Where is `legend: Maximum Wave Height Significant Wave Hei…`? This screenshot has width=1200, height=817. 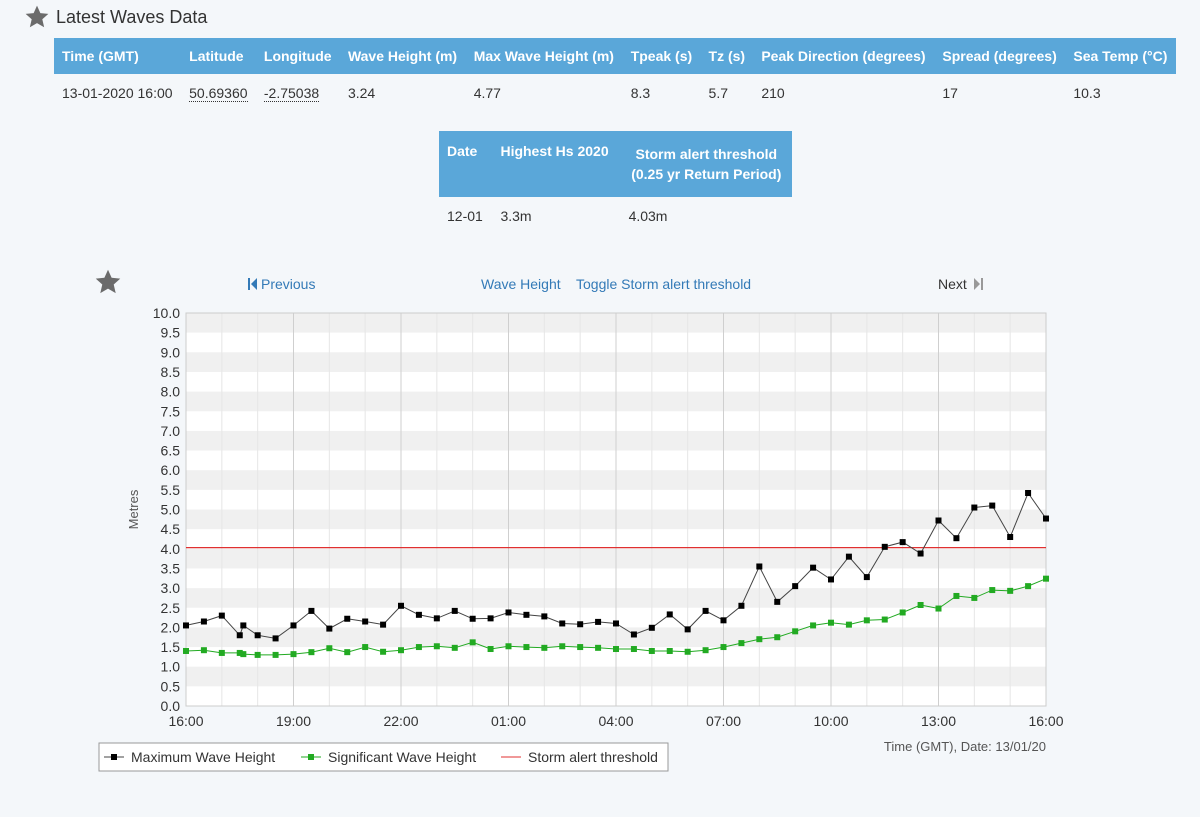 legend: Maximum Wave Height Significant Wave Hei… is located at coordinates (383, 757).